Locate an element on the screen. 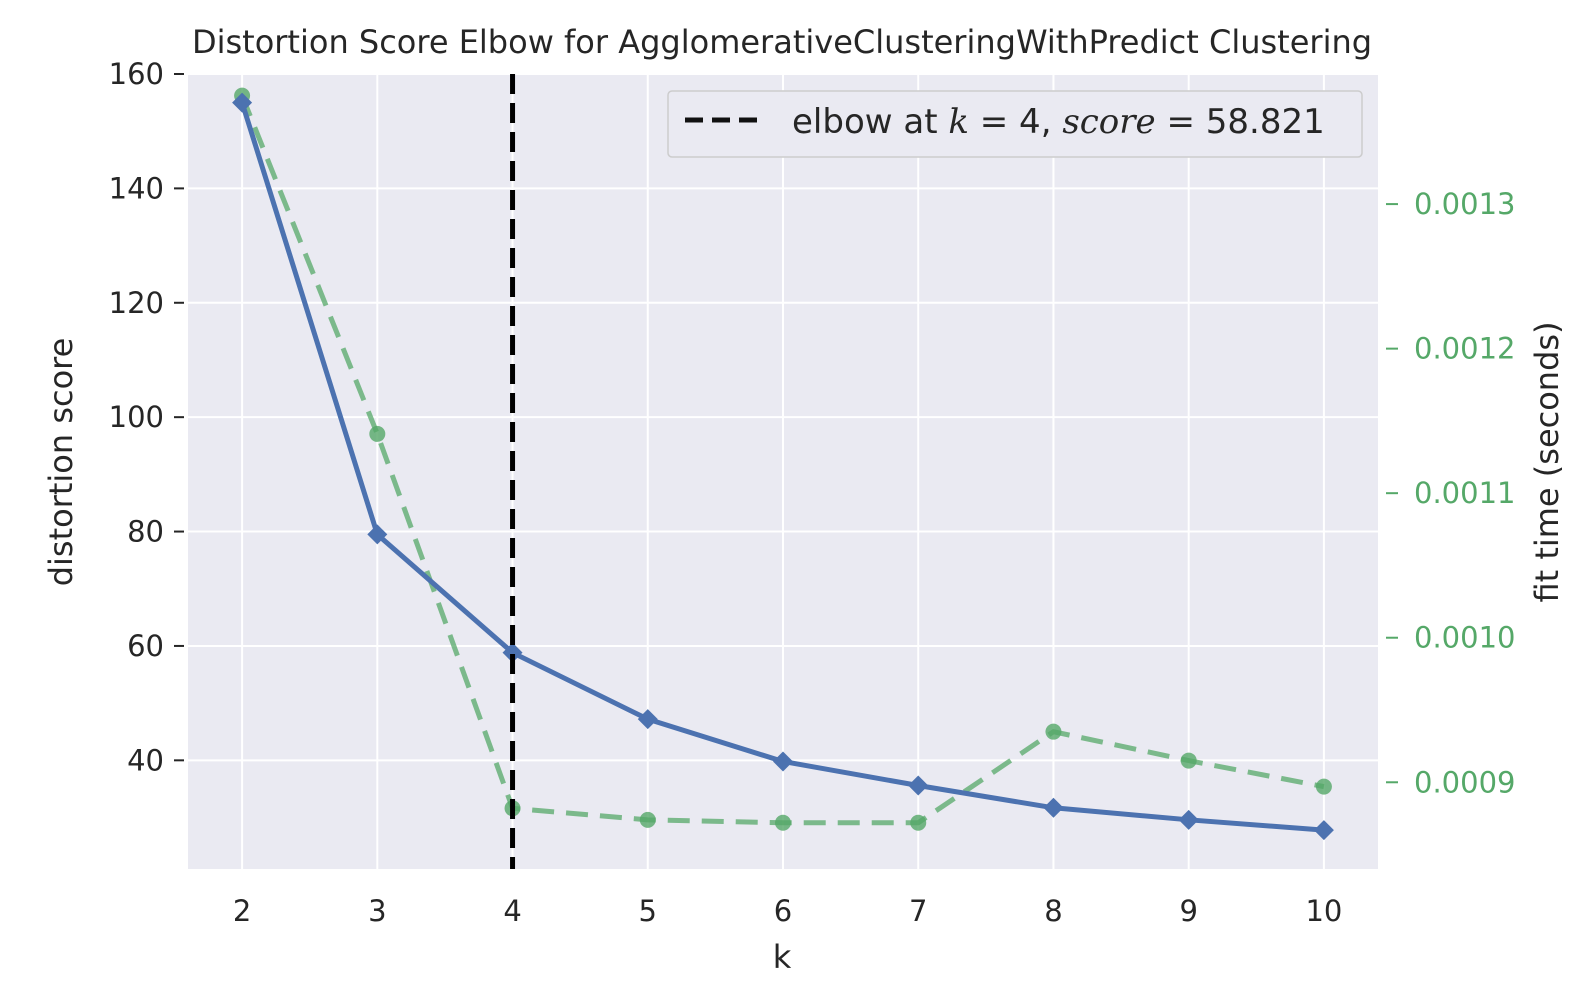 The height and width of the screenshot is (1006, 1596). y2-tick-label: 0.0013 is located at coordinates (1464, 204).